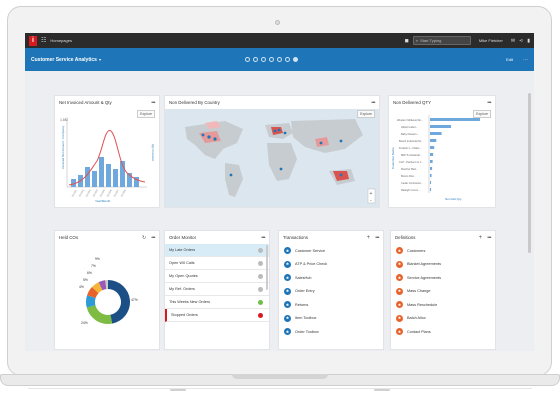 This screenshot has height=405, width=560. Describe the element at coordinates (190, 302) in the screenshot. I see `item-label: This Weeks New Orders` at that location.